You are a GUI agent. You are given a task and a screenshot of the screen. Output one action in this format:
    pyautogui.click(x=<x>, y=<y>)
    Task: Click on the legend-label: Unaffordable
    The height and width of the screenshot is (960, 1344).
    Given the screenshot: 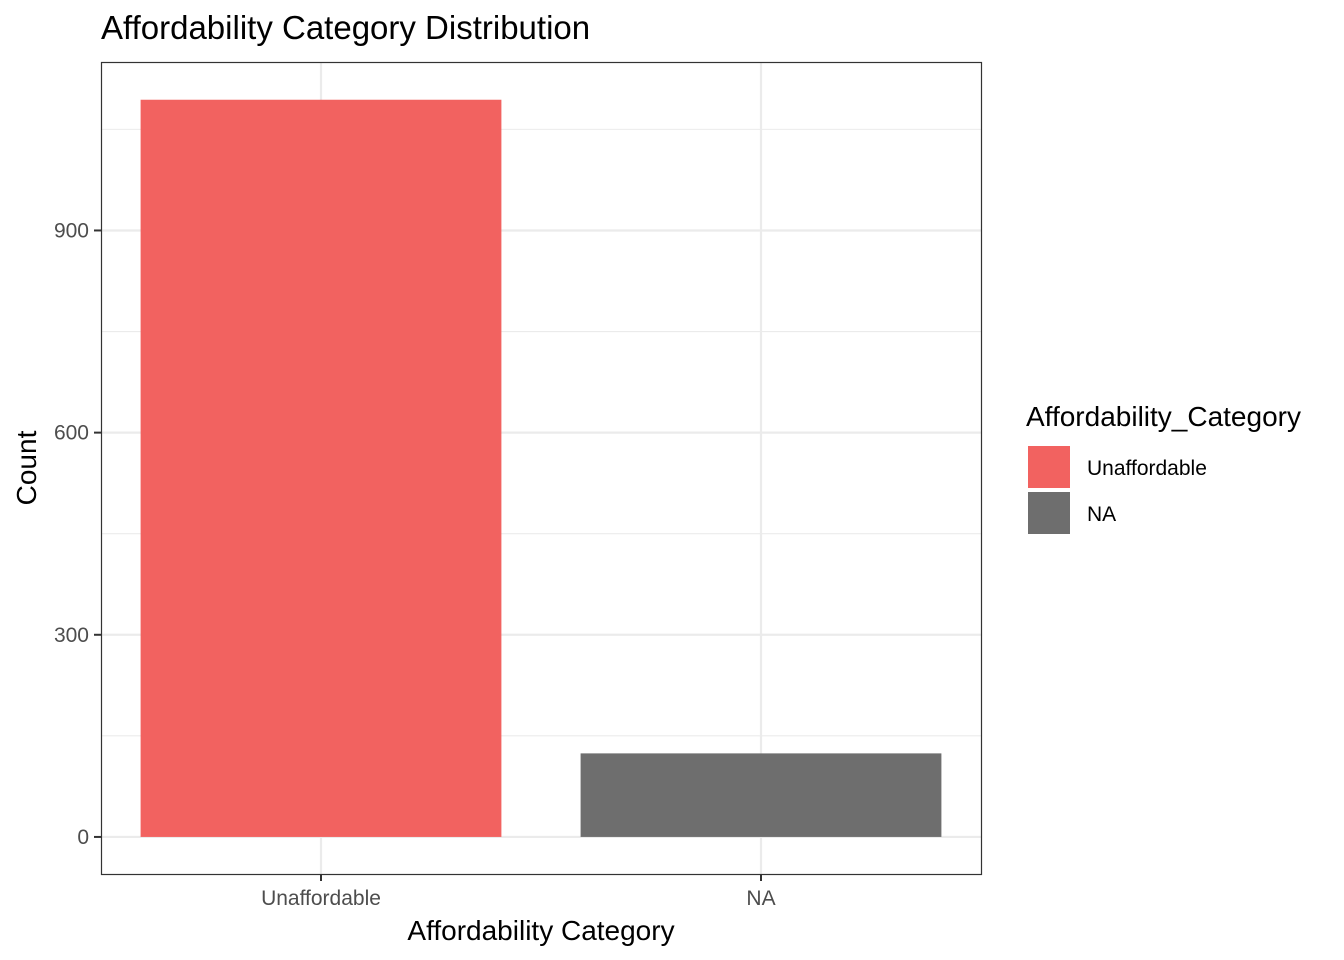 What is the action you would take?
    pyautogui.click(x=1147, y=468)
    